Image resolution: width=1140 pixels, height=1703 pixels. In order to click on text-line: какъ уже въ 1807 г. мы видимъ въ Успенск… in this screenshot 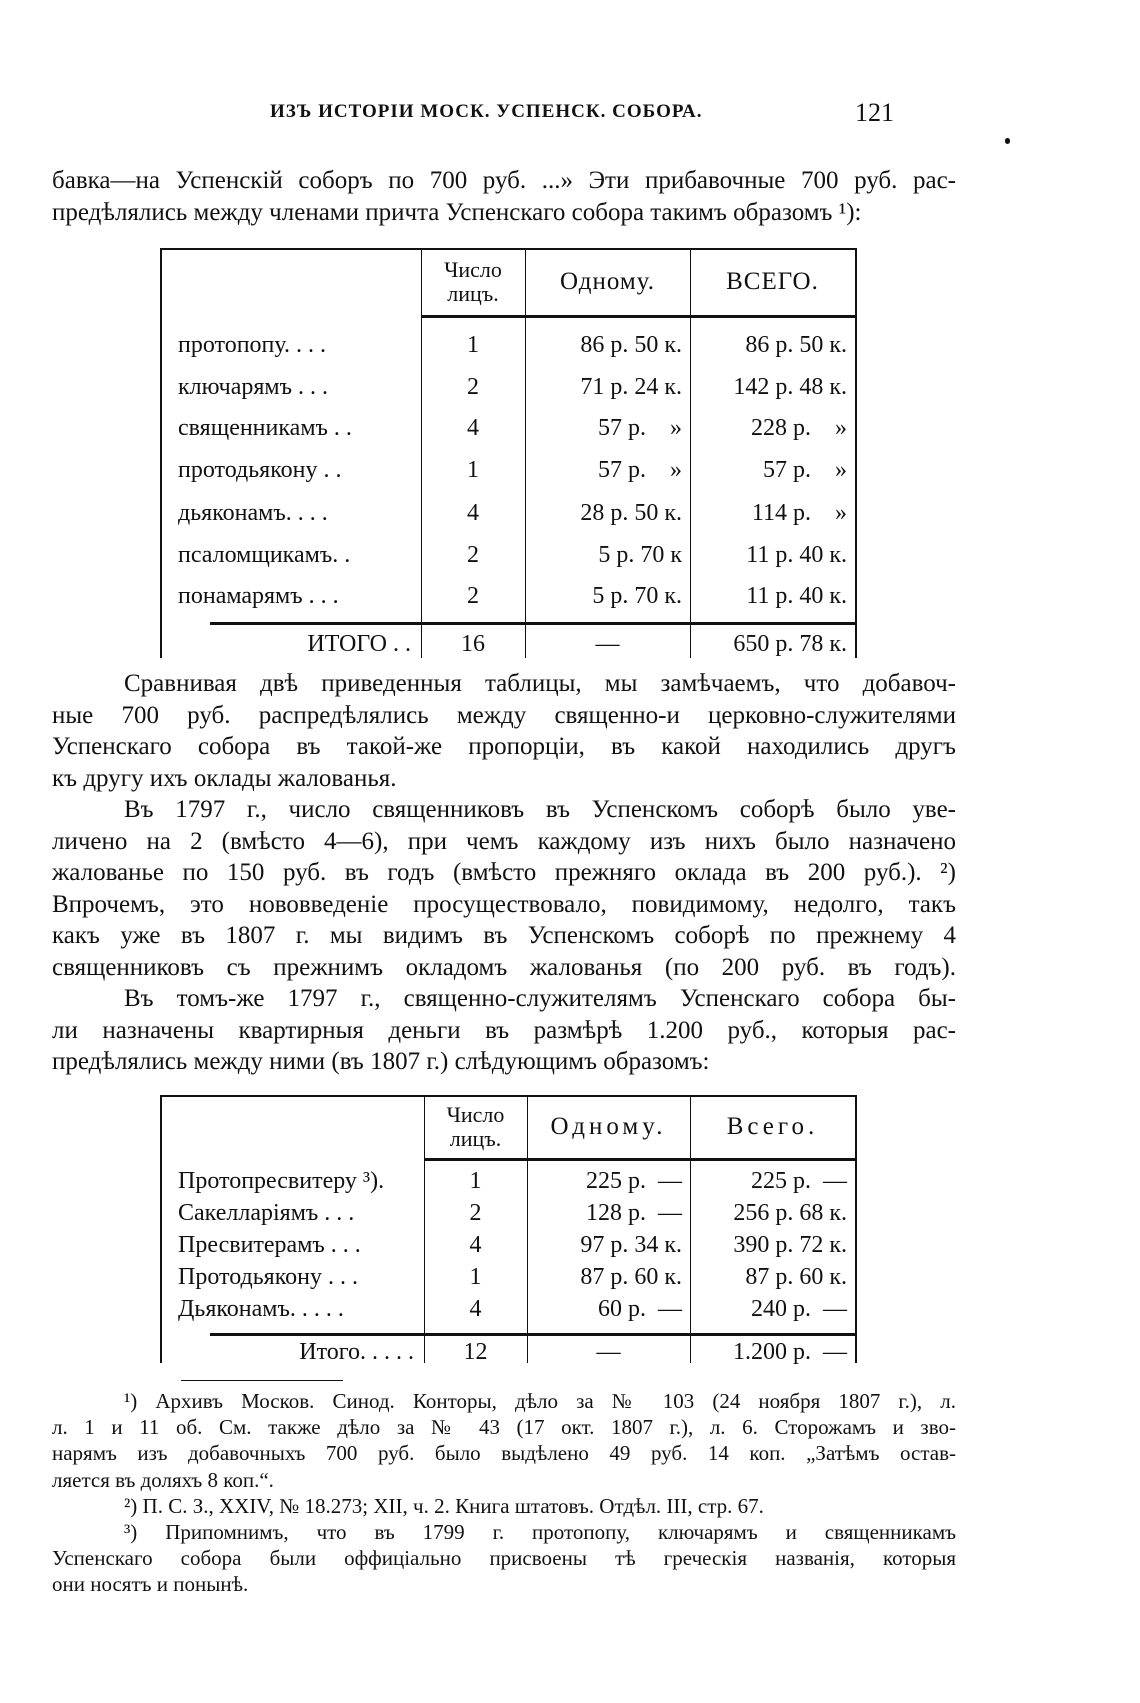, I will do `click(504, 935)`.